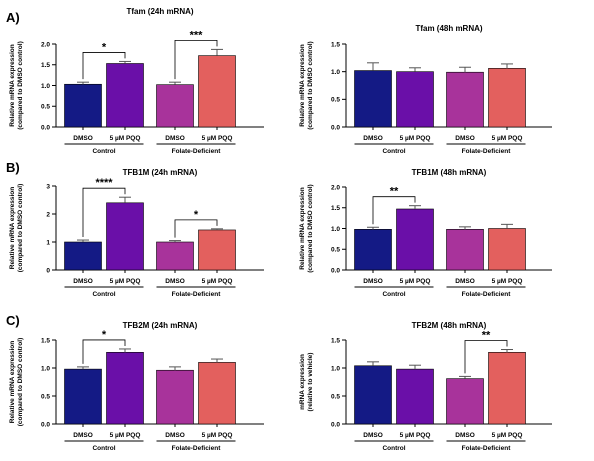 This screenshot has height=461, width=594. What do you see at coordinates (448, 28) in the screenshot?
I see `chart-title: Tfam (48h mRNA)` at bounding box center [448, 28].